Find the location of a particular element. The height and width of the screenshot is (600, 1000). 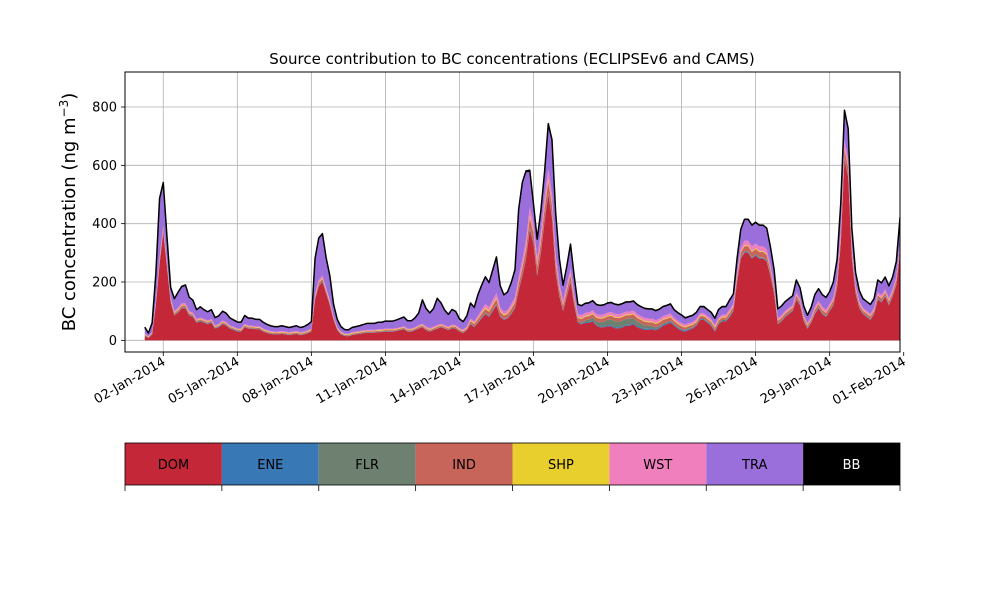

legend-swatch-shp is located at coordinates (561, 464).